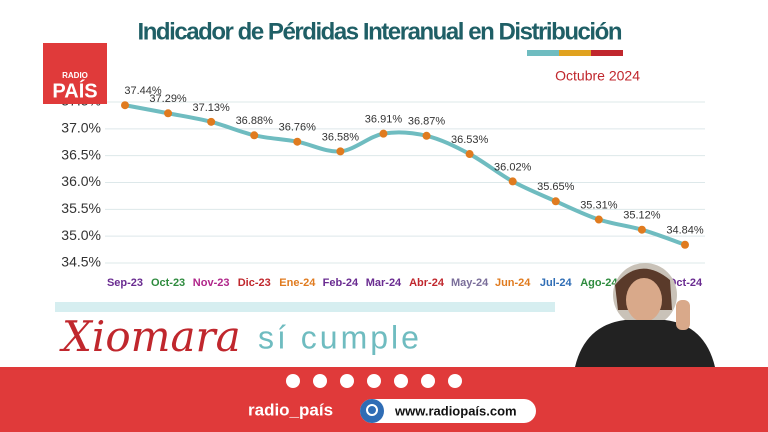 Image resolution: width=768 pixels, height=432 pixels. What do you see at coordinates (597, 76) in the screenshot?
I see `chart-subtitle: Octubre 2024` at bounding box center [597, 76].